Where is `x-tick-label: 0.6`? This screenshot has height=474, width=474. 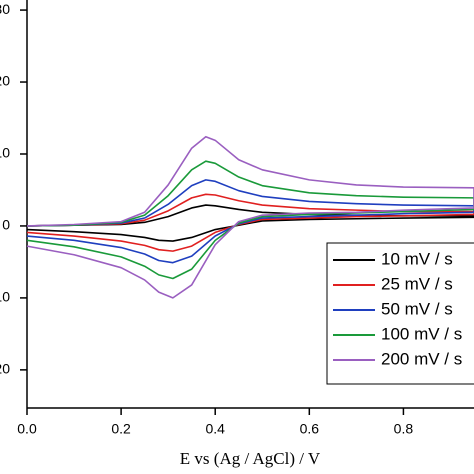
x-tick-label: 0.6 is located at coordinates (310, 429).